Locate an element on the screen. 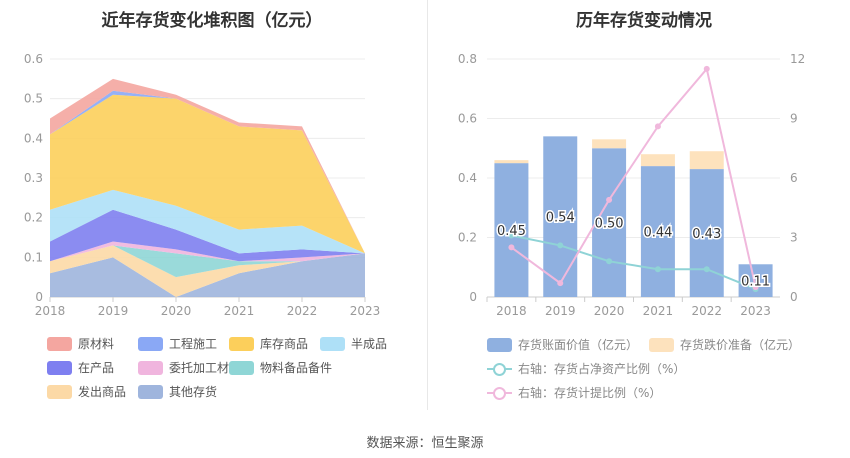 The image size is (850, 458). bar-value-label: 0.50 is located at coordinates (609, 224).